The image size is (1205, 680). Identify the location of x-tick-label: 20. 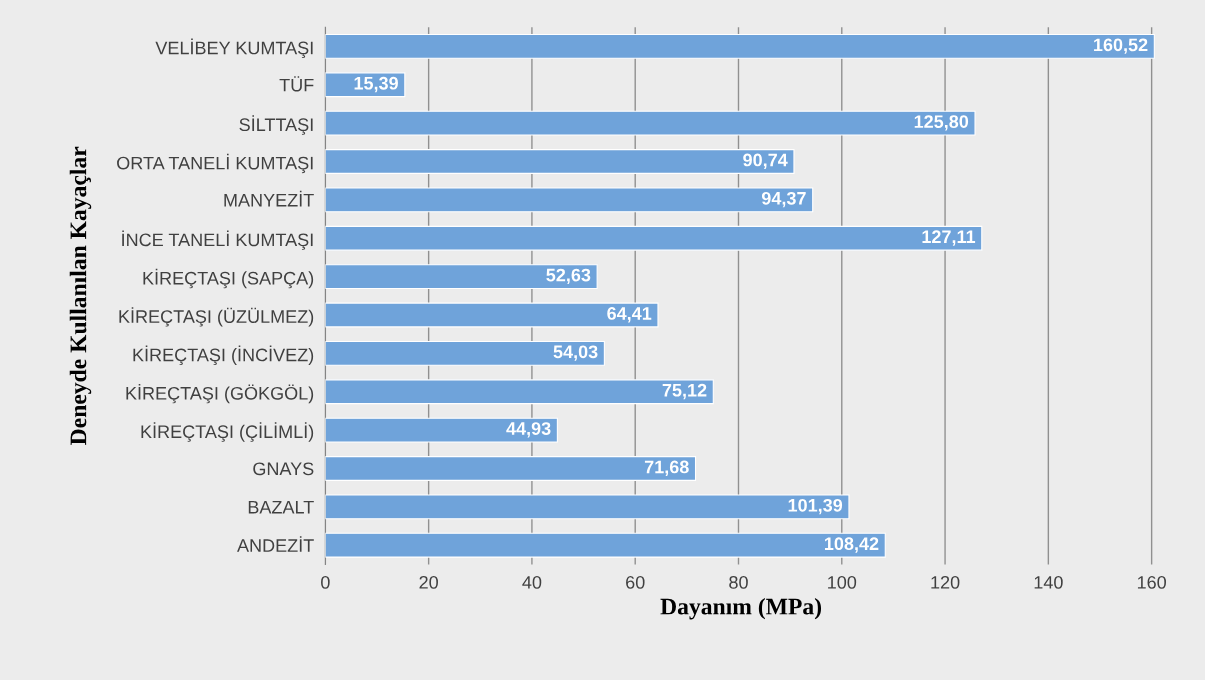
(428, 582).